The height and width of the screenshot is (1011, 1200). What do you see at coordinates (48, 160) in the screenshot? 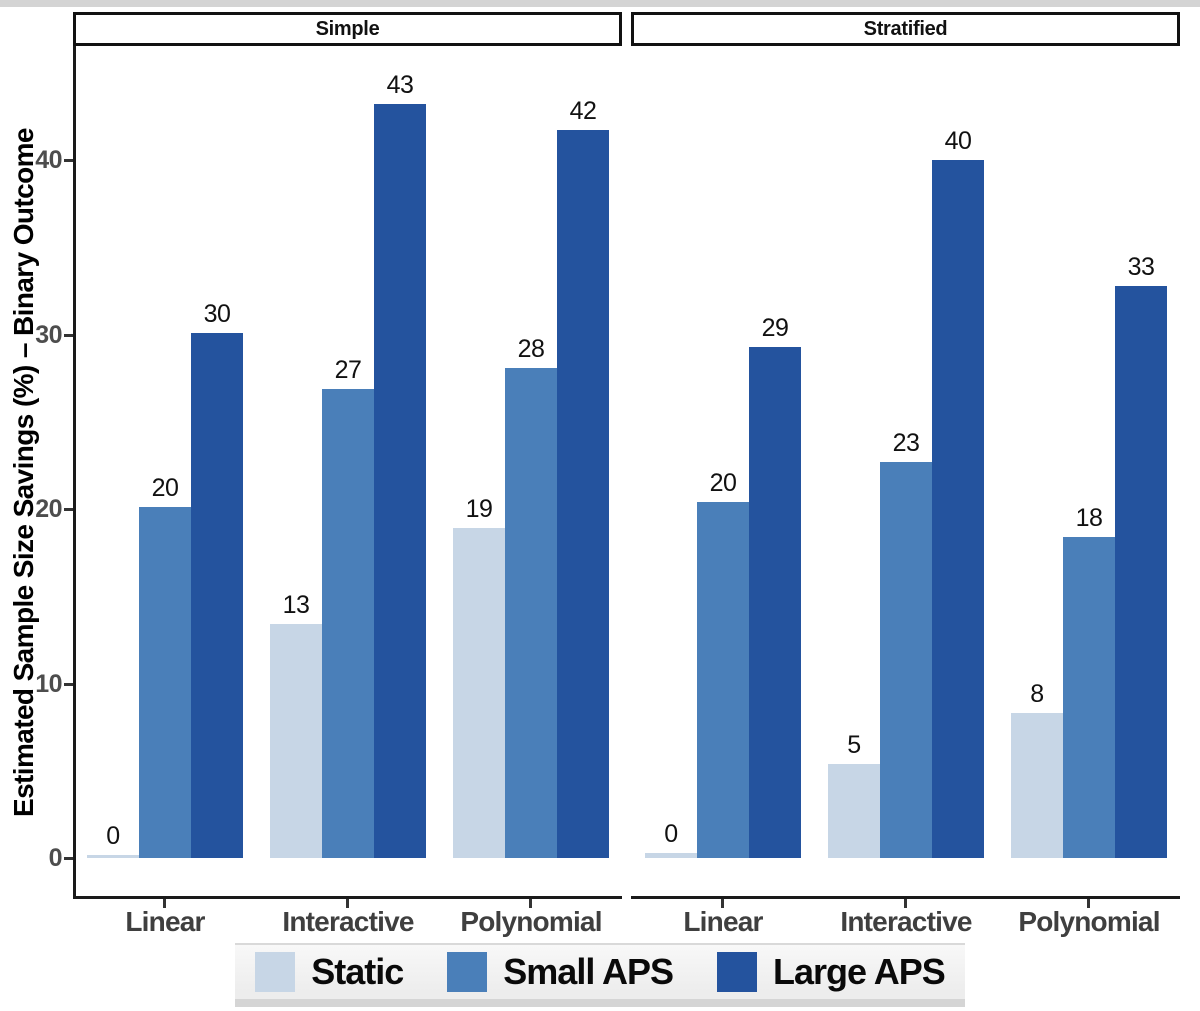
I see `y-tick-label: 40` at bounding box center [48, 160].